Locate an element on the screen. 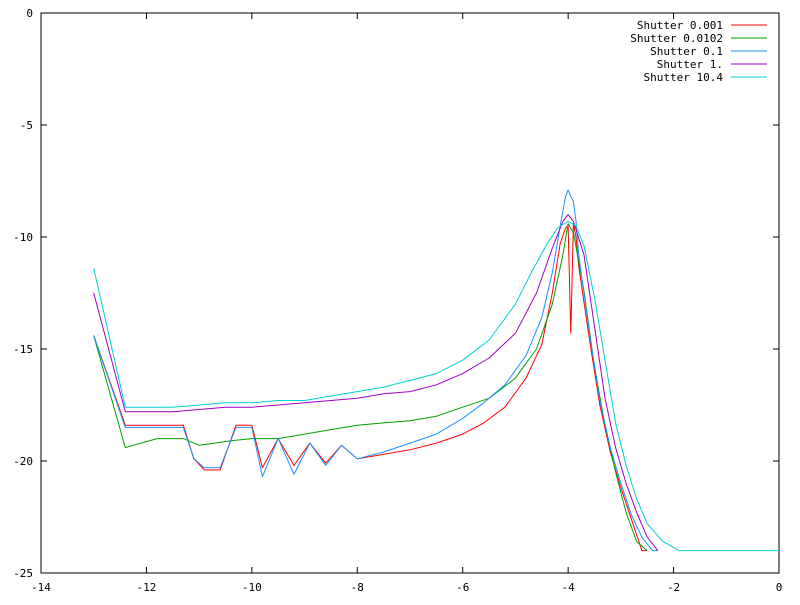  x-tick-label: 0 is located at coordinates (779, 587).